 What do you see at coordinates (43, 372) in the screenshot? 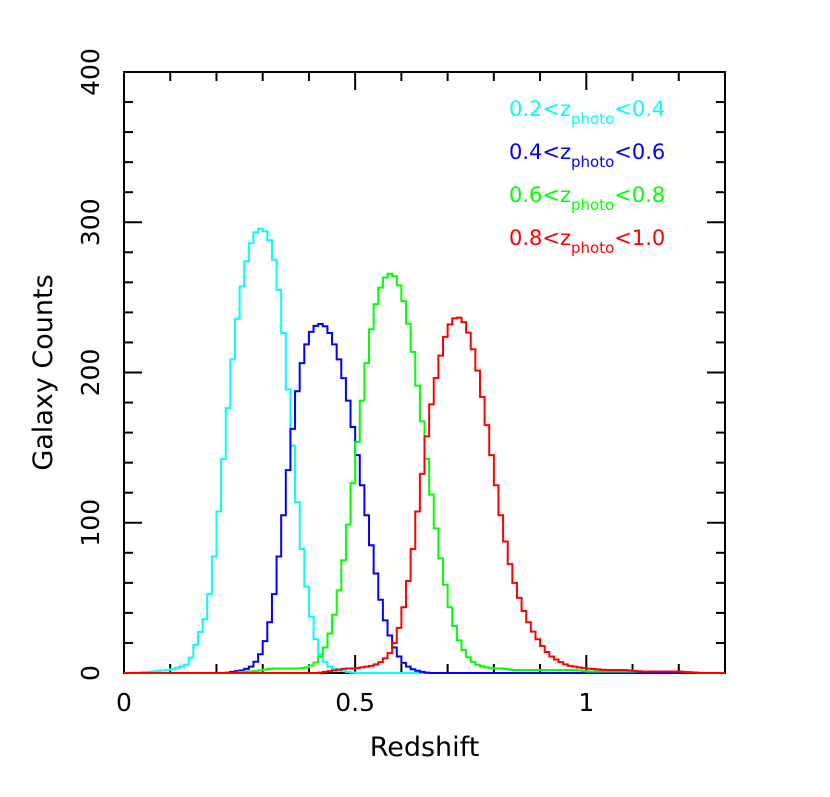
I see `y-axis-title: Galaxy Counts` at bounding box center [43, 372].